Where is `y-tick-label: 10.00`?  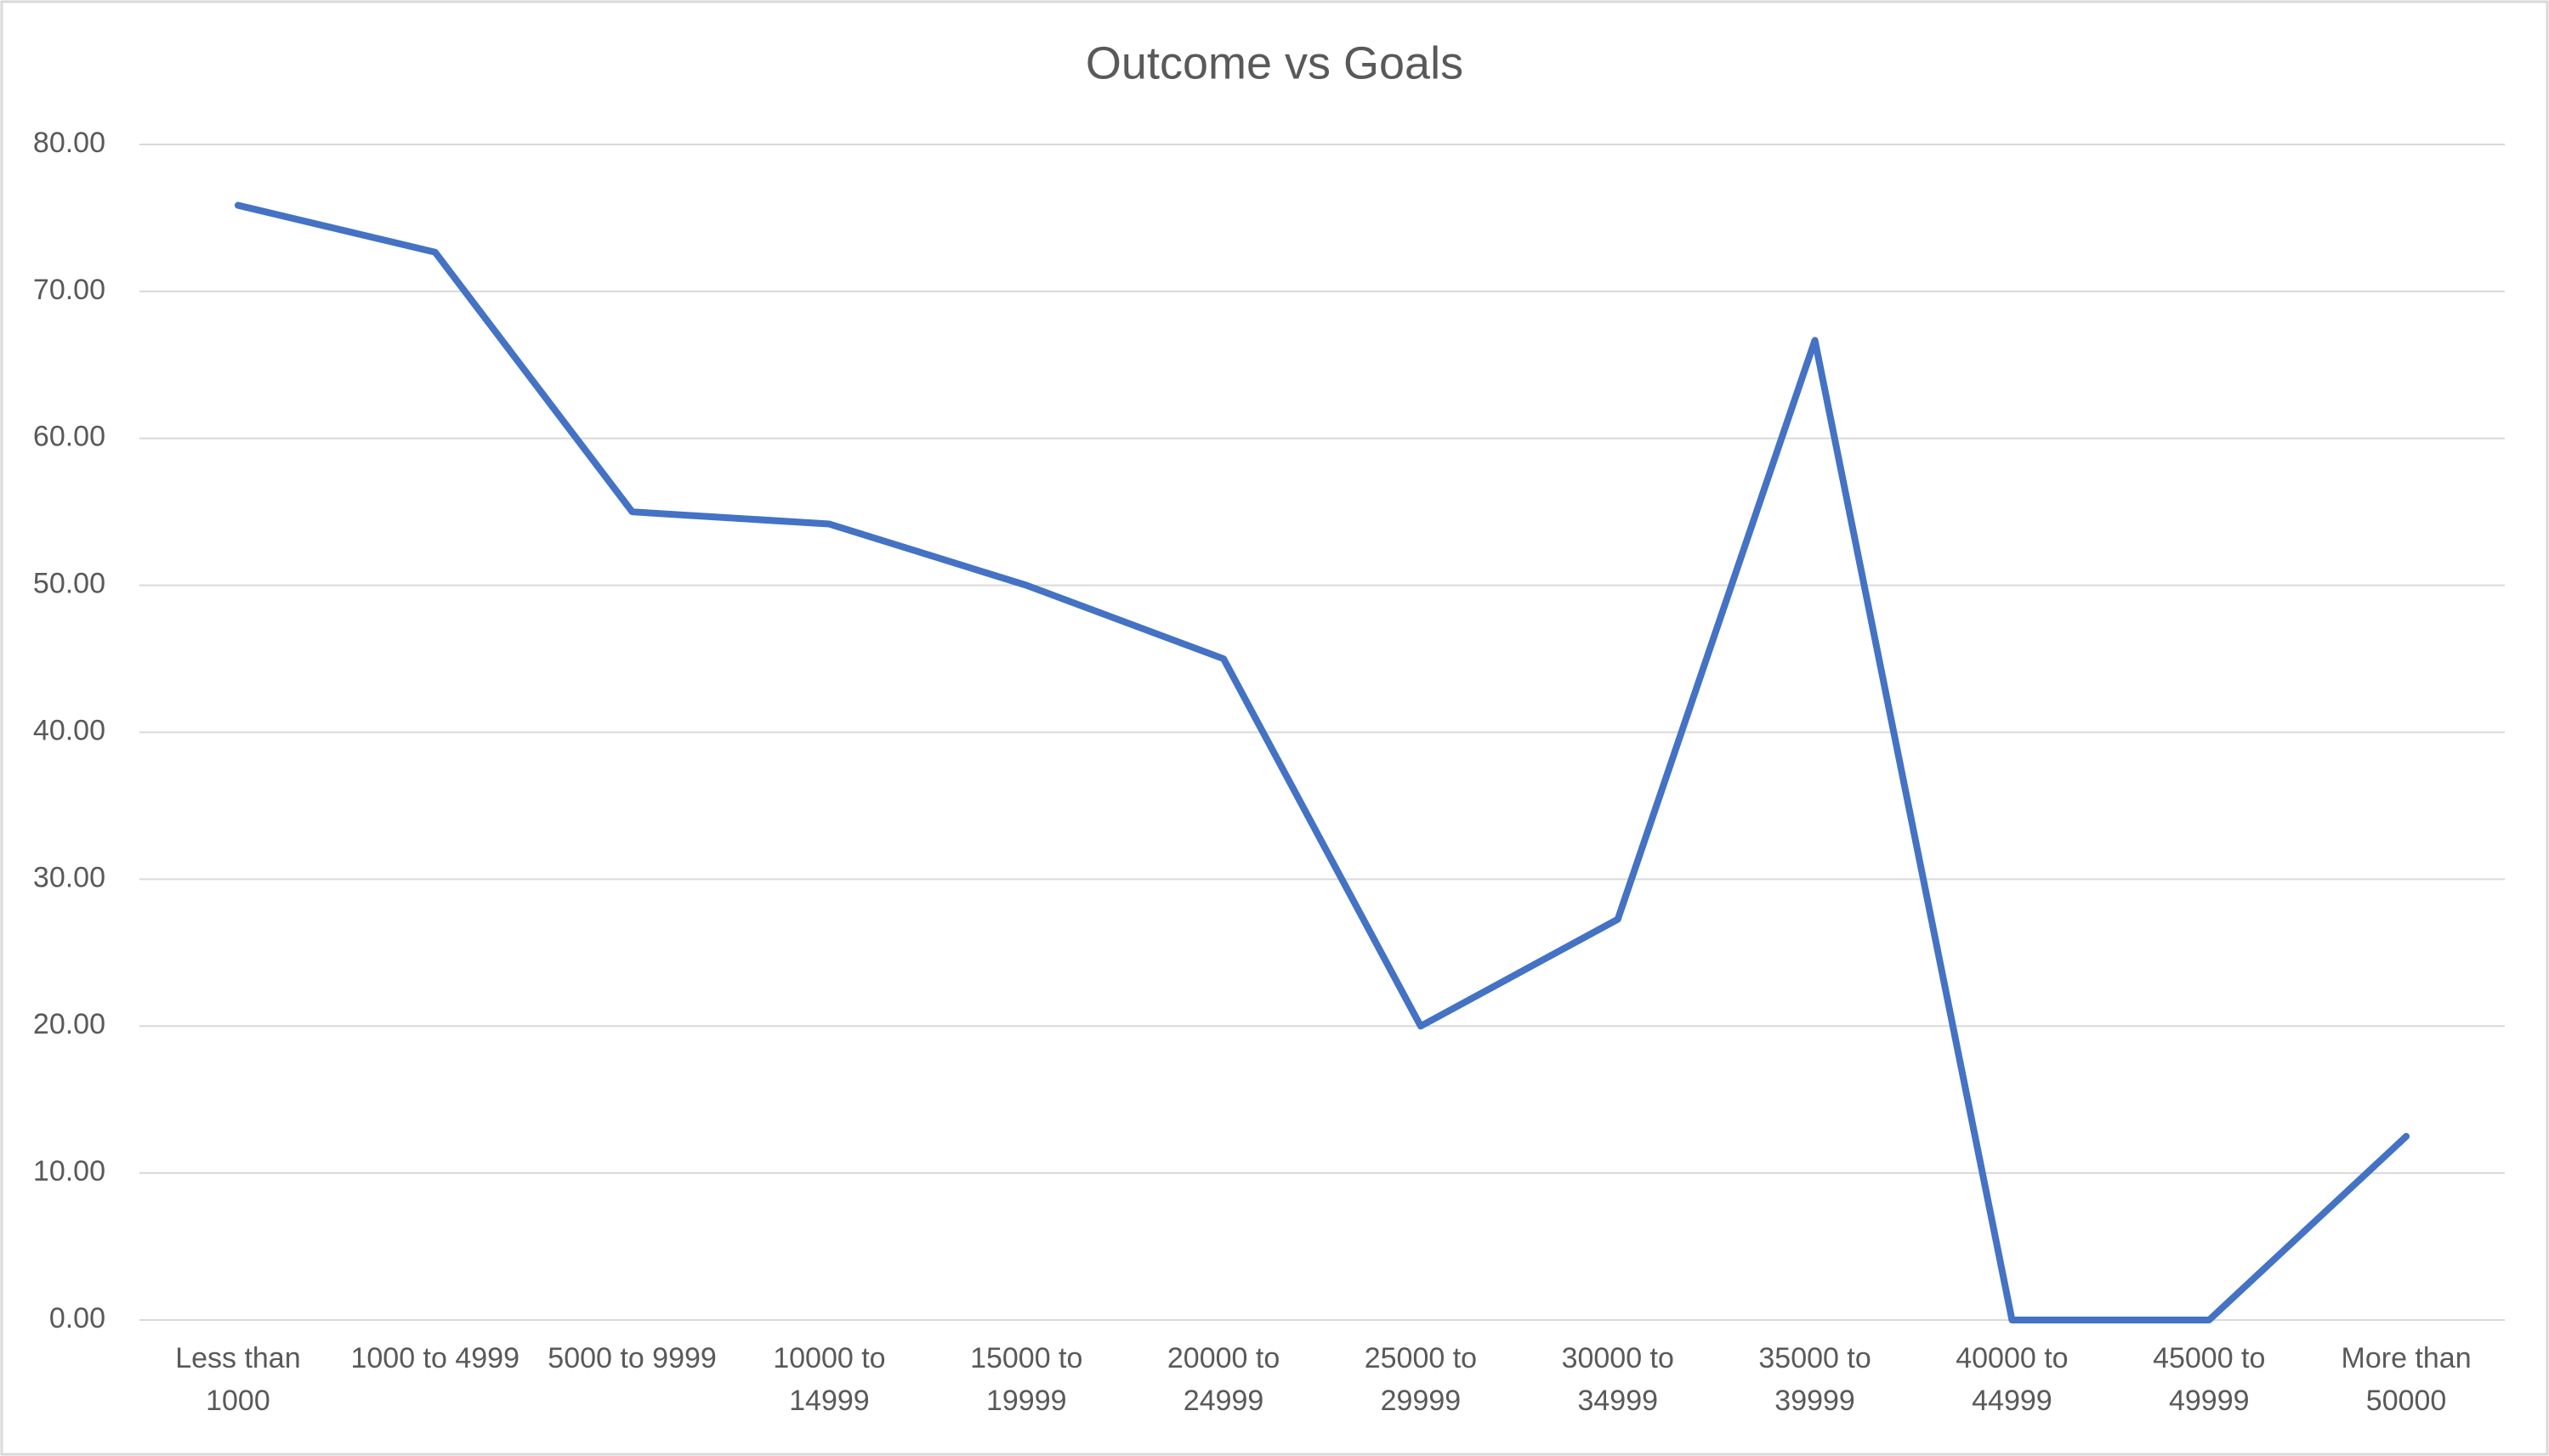 y-tick-label: 10.00 is located at coordinates (69, 1171).